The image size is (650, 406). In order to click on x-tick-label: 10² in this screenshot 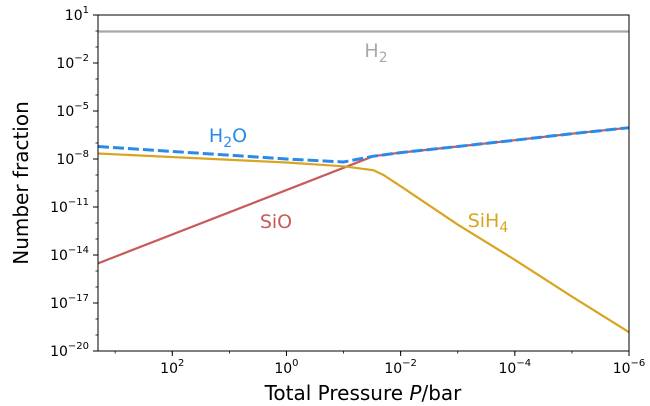, I will do `click(172, 367)`.